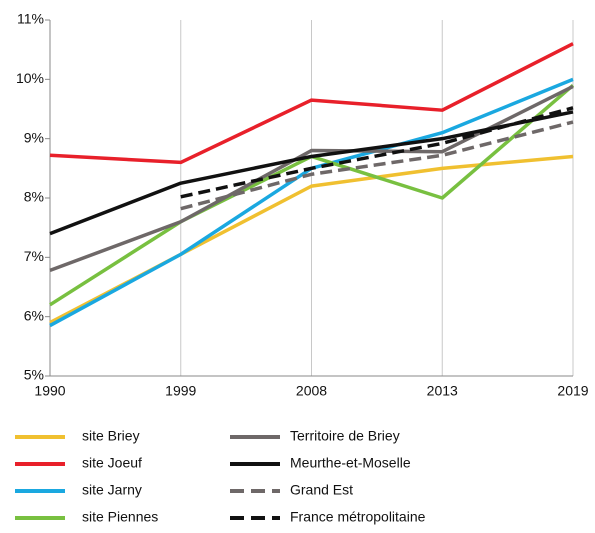 This screenshot has height=533, width=595. Describe the element at coordinates (321, 490) in the screenshot. I see `legend-label: Grand Est` at that location.